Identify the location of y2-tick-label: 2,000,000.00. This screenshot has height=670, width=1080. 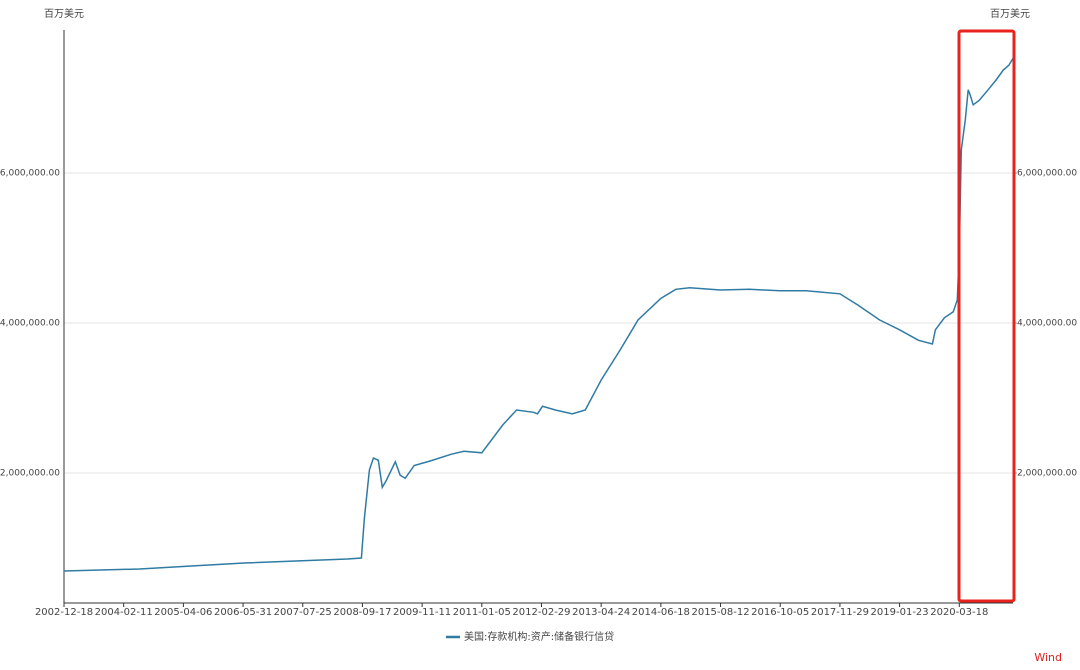
(1047, 474).